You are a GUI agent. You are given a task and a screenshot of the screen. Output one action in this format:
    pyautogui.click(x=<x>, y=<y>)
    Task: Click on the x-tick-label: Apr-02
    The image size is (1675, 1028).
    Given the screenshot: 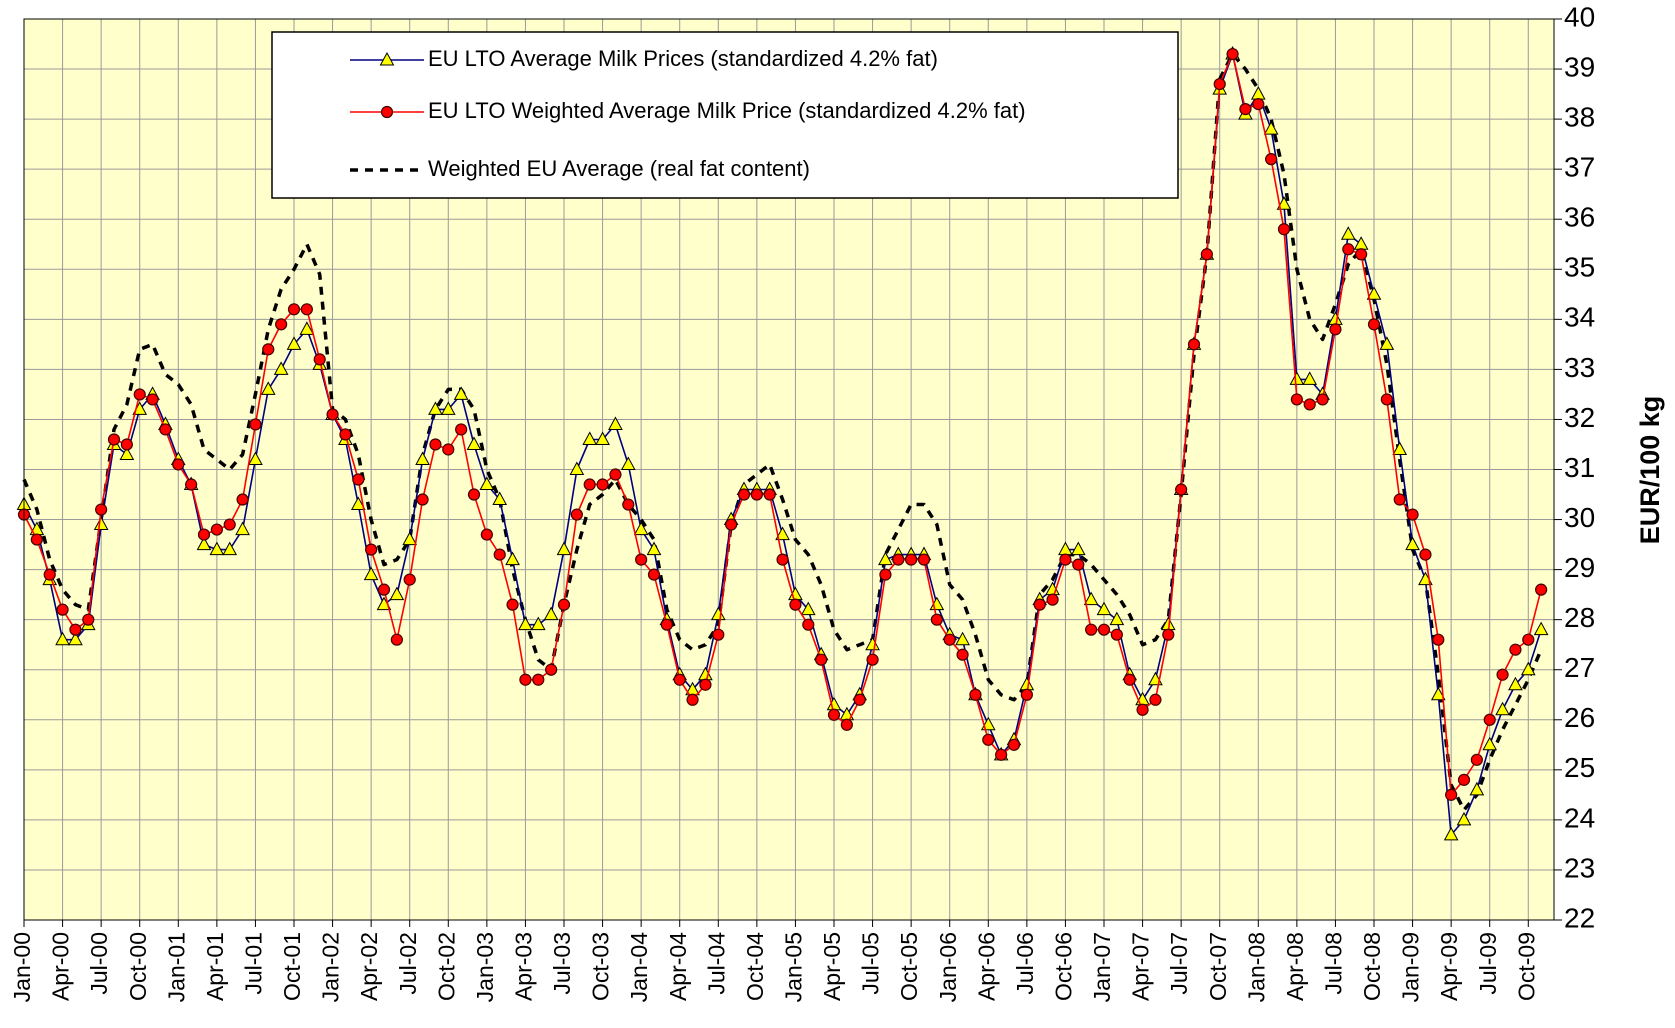 What is the action you would take?
    pyautogui.click(x=369, y=966)
    